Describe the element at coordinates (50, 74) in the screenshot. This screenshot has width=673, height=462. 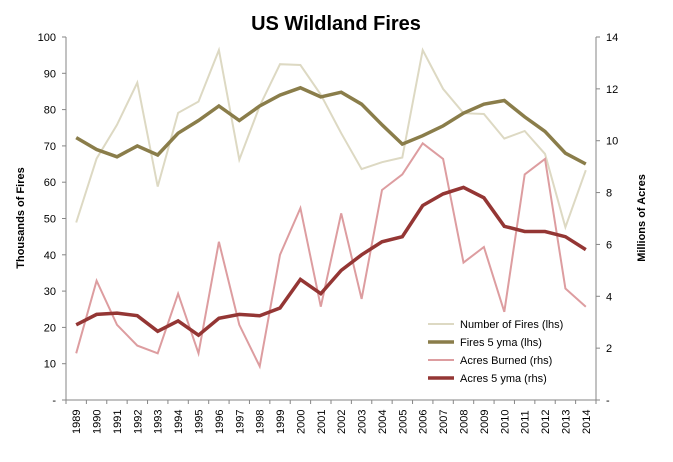
I see `left-y-tick-label: 90` at that location.